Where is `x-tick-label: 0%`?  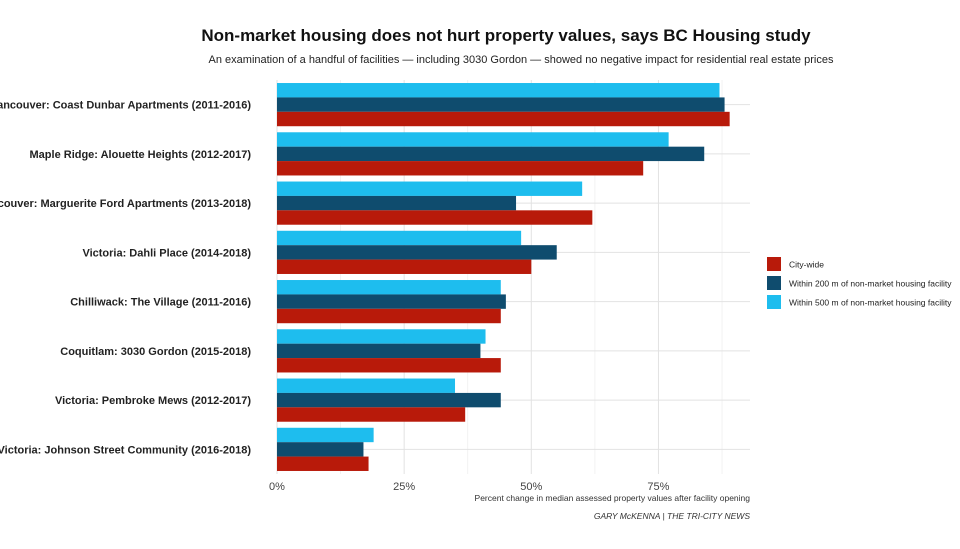 x-tick-label: 0% is located at coordinates (277, 487).